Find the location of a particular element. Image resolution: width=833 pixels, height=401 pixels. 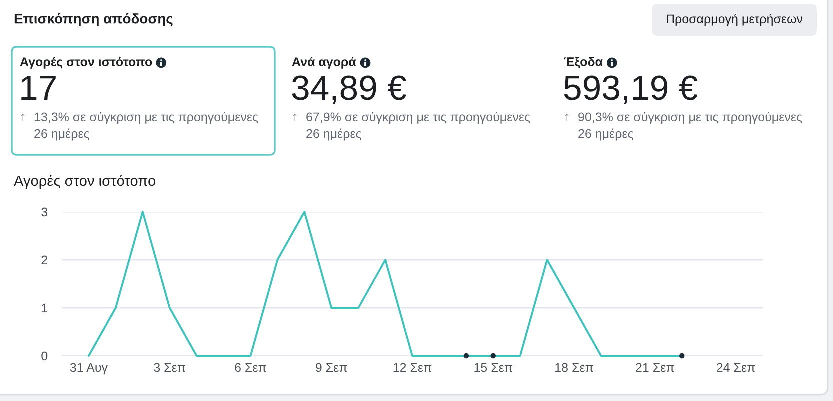

text: 17 is located at coordinates (39, 88).